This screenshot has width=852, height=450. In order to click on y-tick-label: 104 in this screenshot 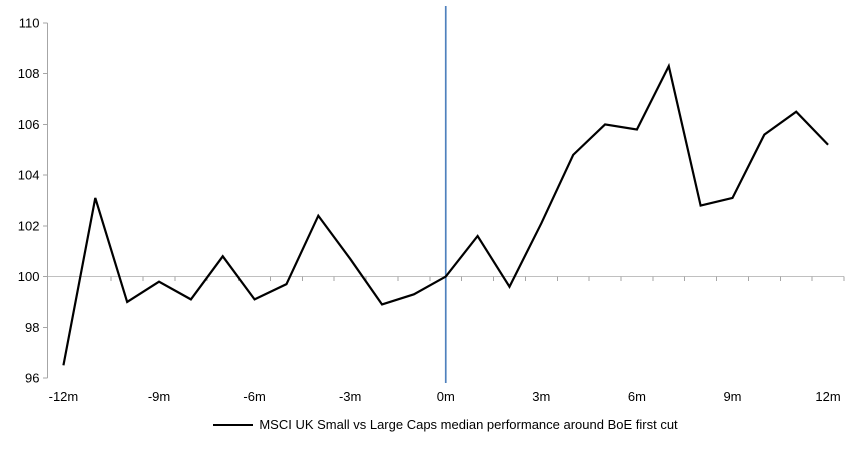, I will do `click(29, 175)`.